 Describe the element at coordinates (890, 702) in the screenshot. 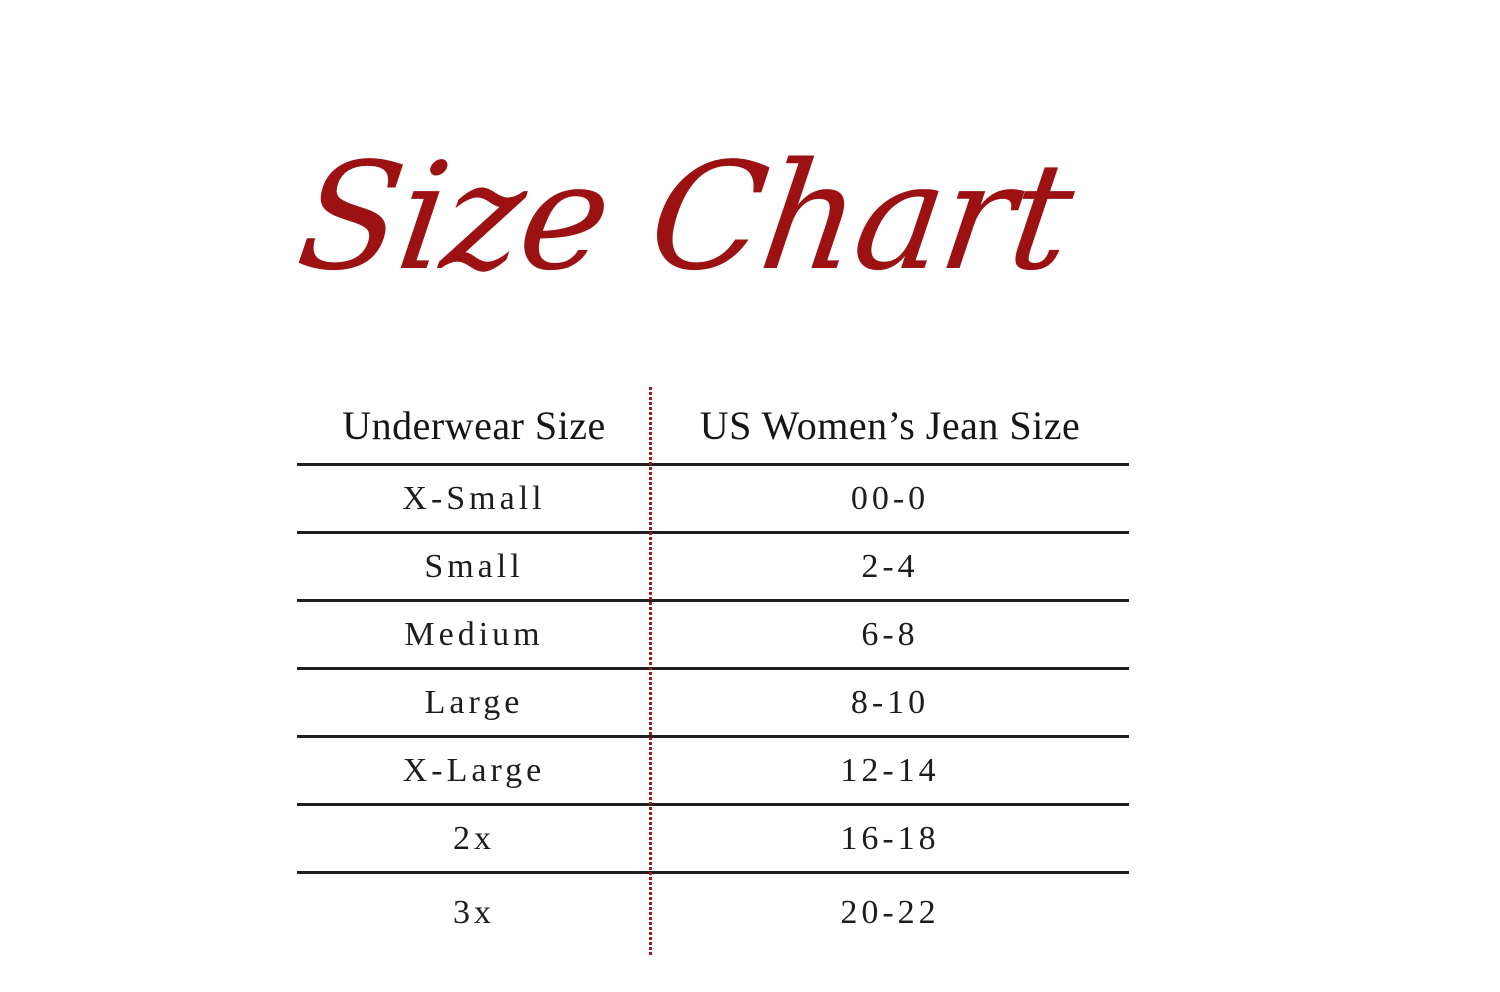

I see `jean-size-value: 8-10` at that location.